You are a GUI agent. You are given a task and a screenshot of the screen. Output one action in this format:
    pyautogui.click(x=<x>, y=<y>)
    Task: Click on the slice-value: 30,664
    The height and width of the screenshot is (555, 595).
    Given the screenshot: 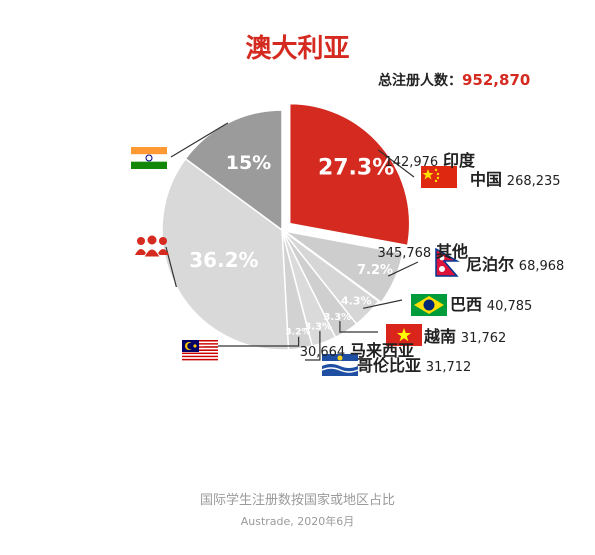 What is the action you would take?
    pyautogui.click(x=322, y=352)
    